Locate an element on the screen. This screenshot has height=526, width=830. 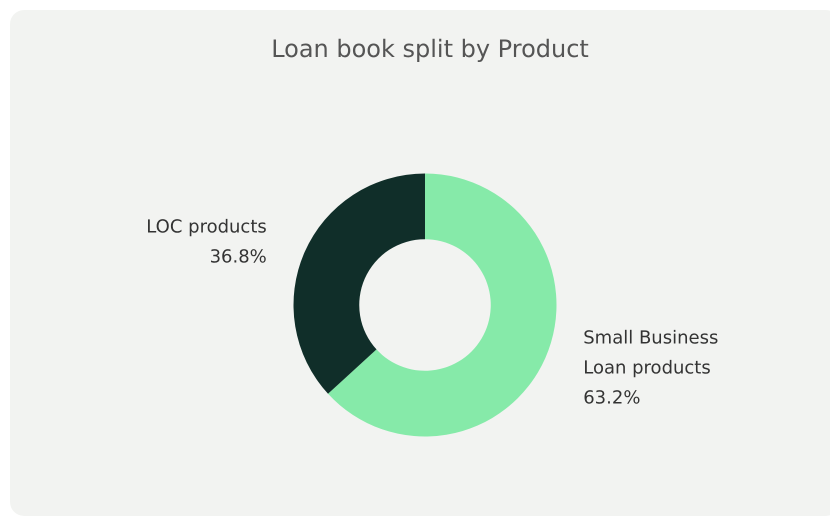
chart-title: Loan book split by Product is located at coordinates (430, 49).